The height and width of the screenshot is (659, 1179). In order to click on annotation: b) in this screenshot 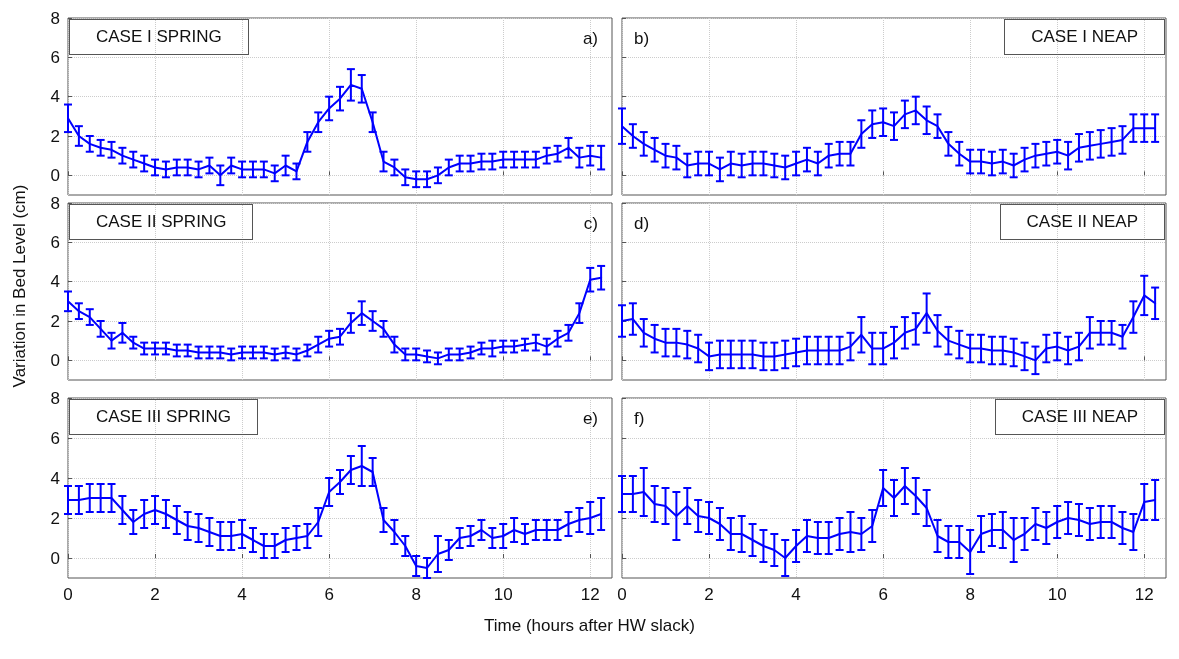, I will do `click(642, 38)`.